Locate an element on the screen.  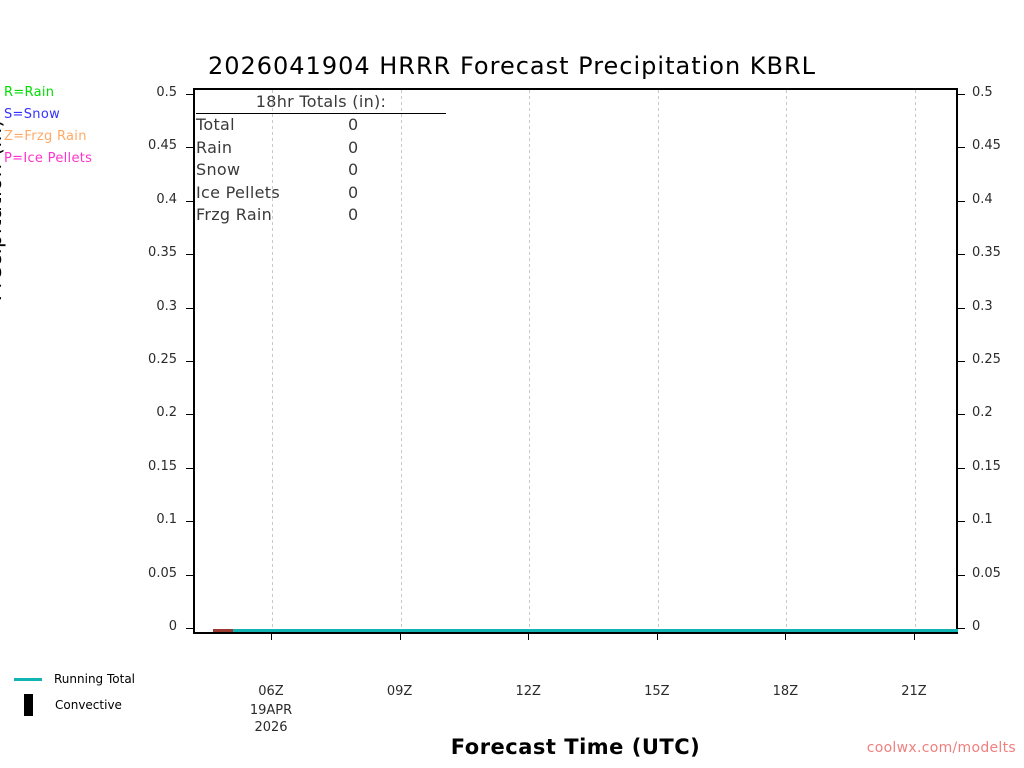
totals-row-value-4: 0 is located at coordinates (353, 214).